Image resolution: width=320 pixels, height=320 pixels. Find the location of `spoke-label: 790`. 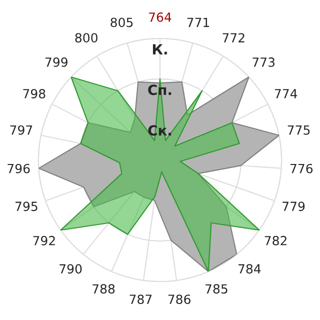

spoke-label: 790 is located at coordinates (71, 269).